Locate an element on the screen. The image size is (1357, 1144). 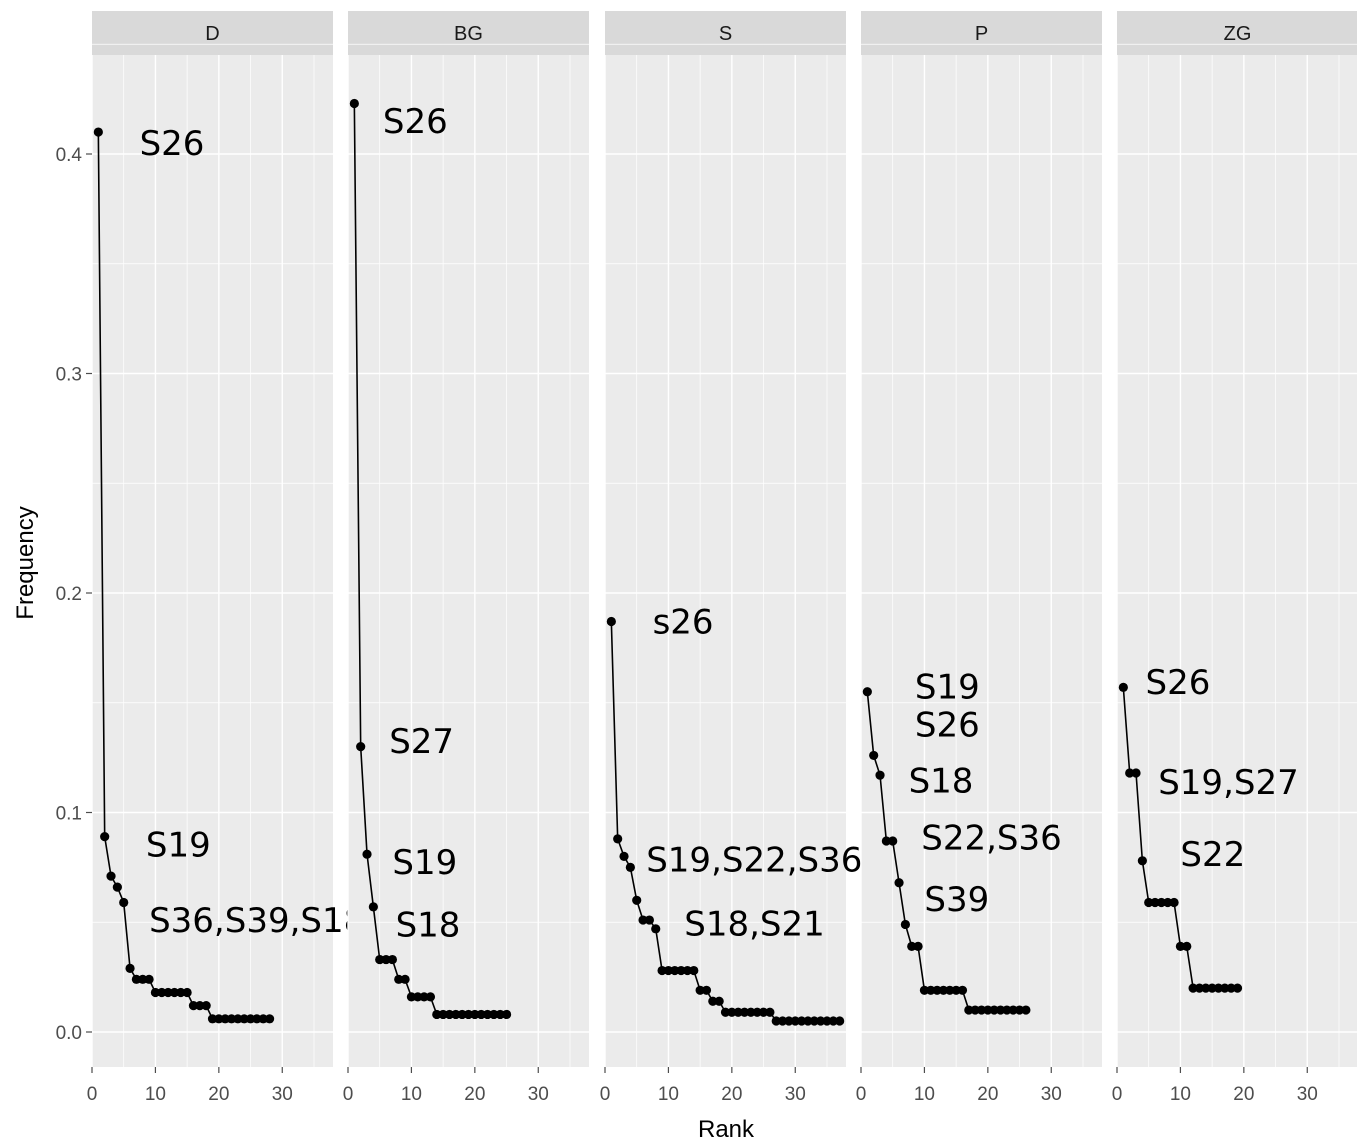
x-axis-title: Rank is located at coordinates (726, 1129).